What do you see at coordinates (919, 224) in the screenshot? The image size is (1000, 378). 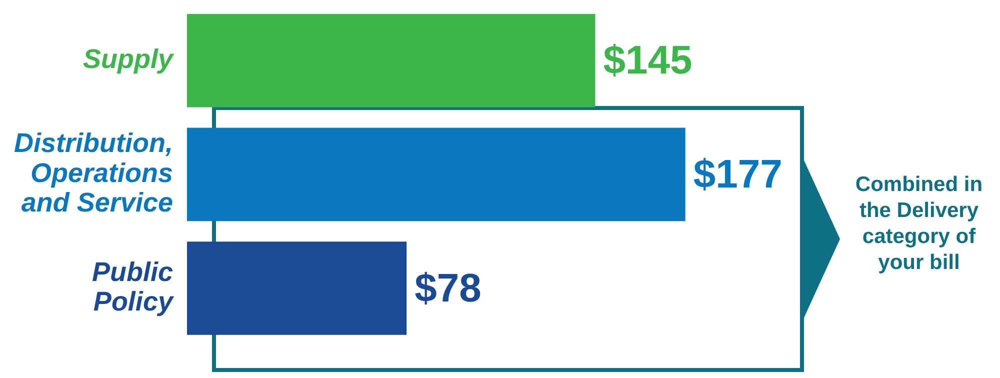 I see `text: Combined in the Delivery category of your bill` at bounding box center [919, 224].